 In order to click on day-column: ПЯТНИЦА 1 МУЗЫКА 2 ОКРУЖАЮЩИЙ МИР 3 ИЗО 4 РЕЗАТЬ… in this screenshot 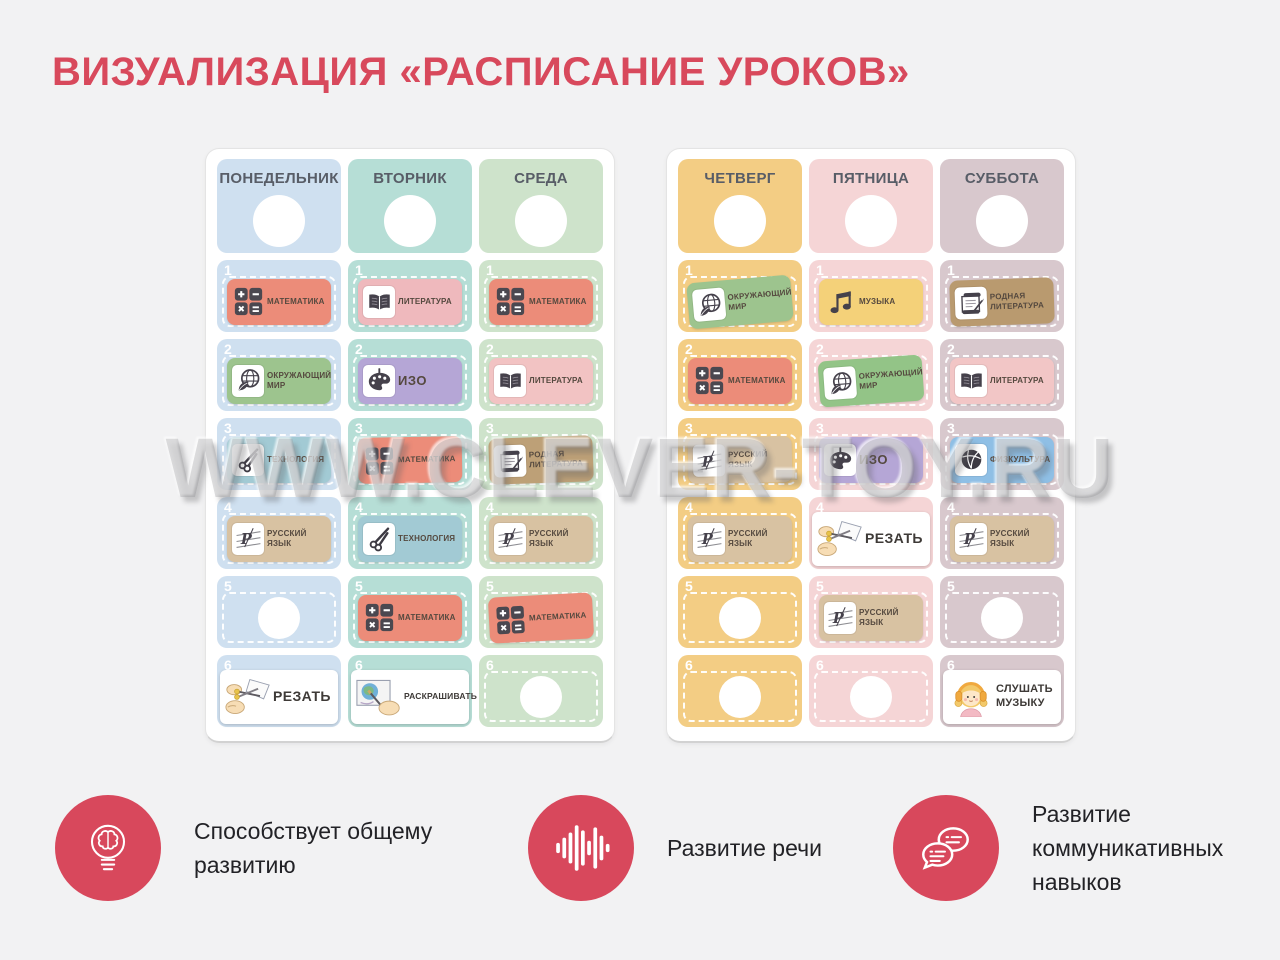, I will do `click(871, 443)`.